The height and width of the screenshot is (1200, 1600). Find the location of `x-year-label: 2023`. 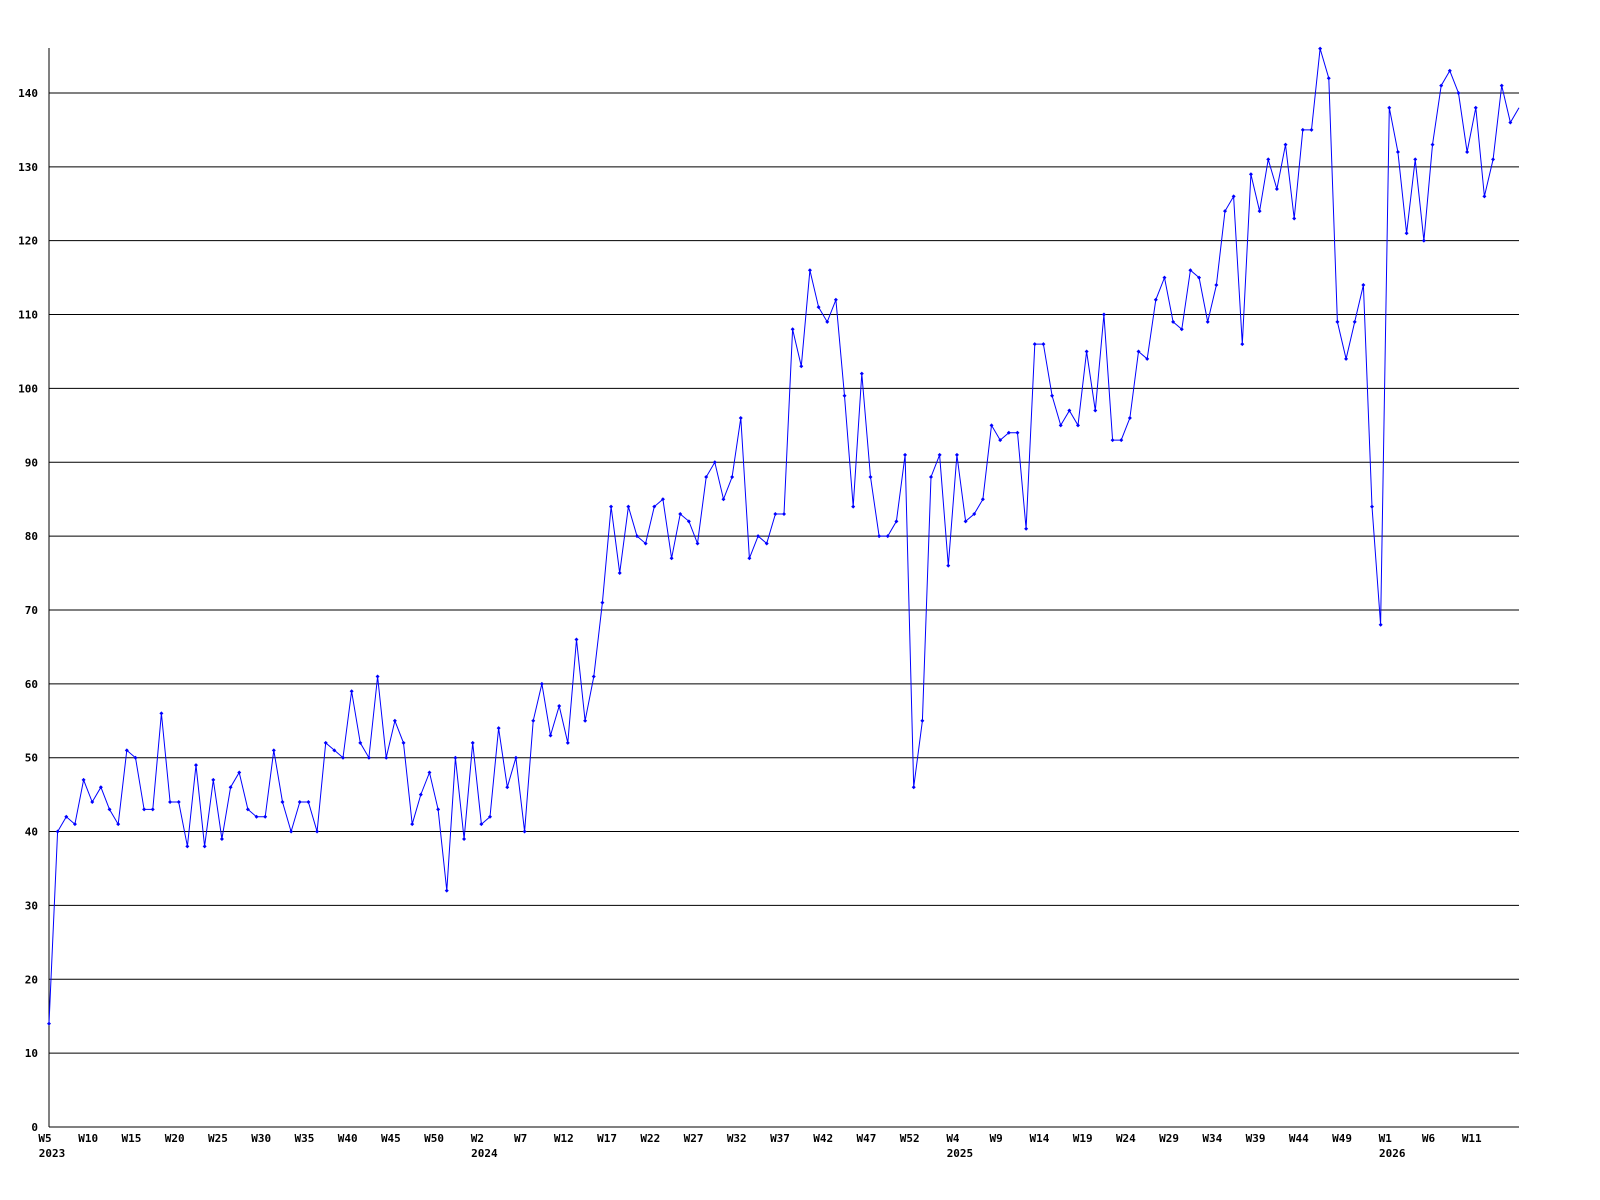

x-year-label: 2023 is located at coordinates (52, 1153).